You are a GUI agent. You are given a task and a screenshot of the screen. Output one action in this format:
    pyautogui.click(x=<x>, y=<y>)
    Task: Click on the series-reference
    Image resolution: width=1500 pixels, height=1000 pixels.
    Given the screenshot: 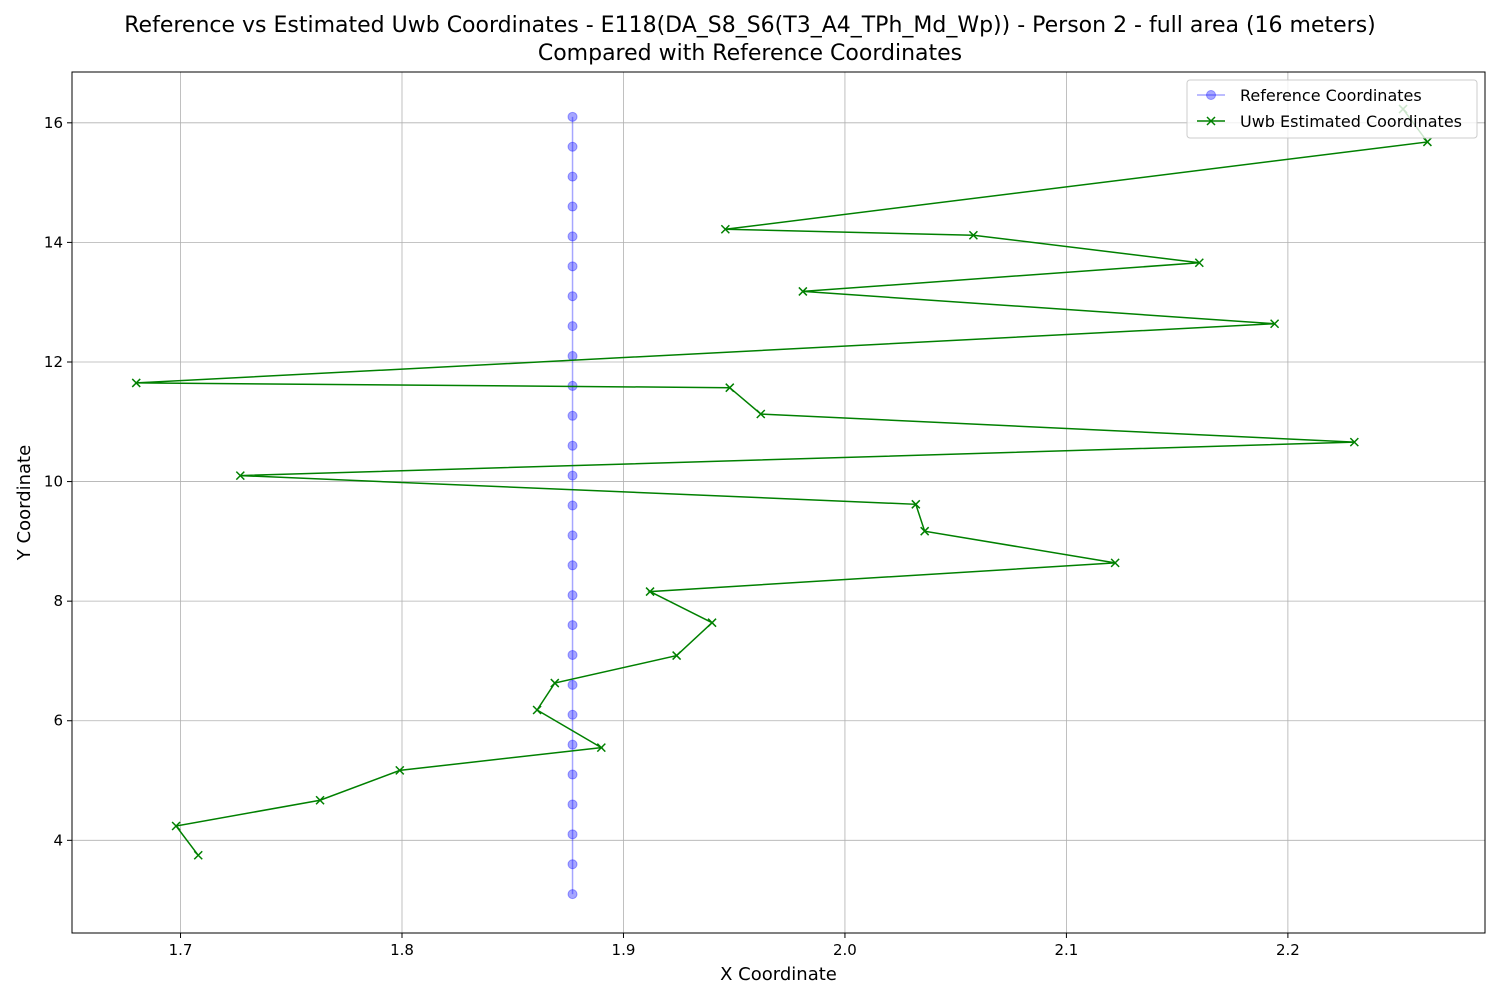 What is the action you would take?
    pyautogui.click(x=572, y=505)
    